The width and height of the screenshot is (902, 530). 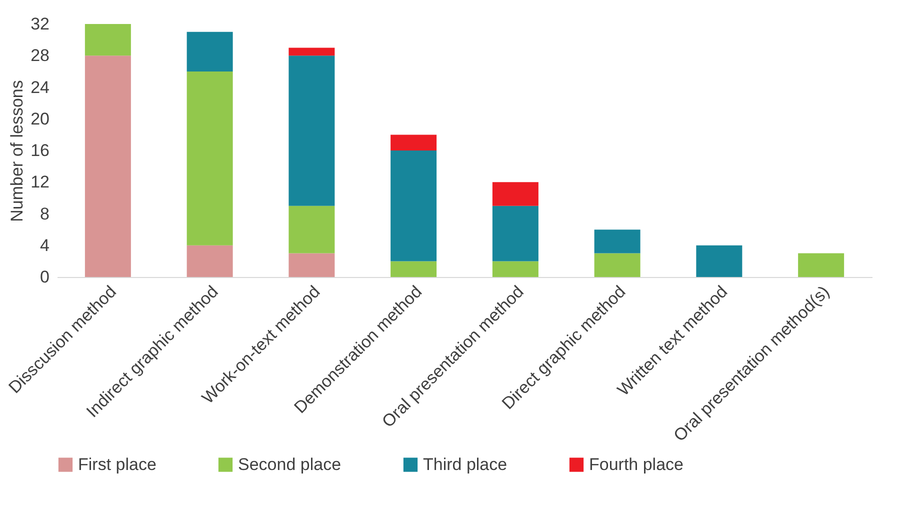 I want to click on legend-label: Fourth place, so click(x=636, y=464).